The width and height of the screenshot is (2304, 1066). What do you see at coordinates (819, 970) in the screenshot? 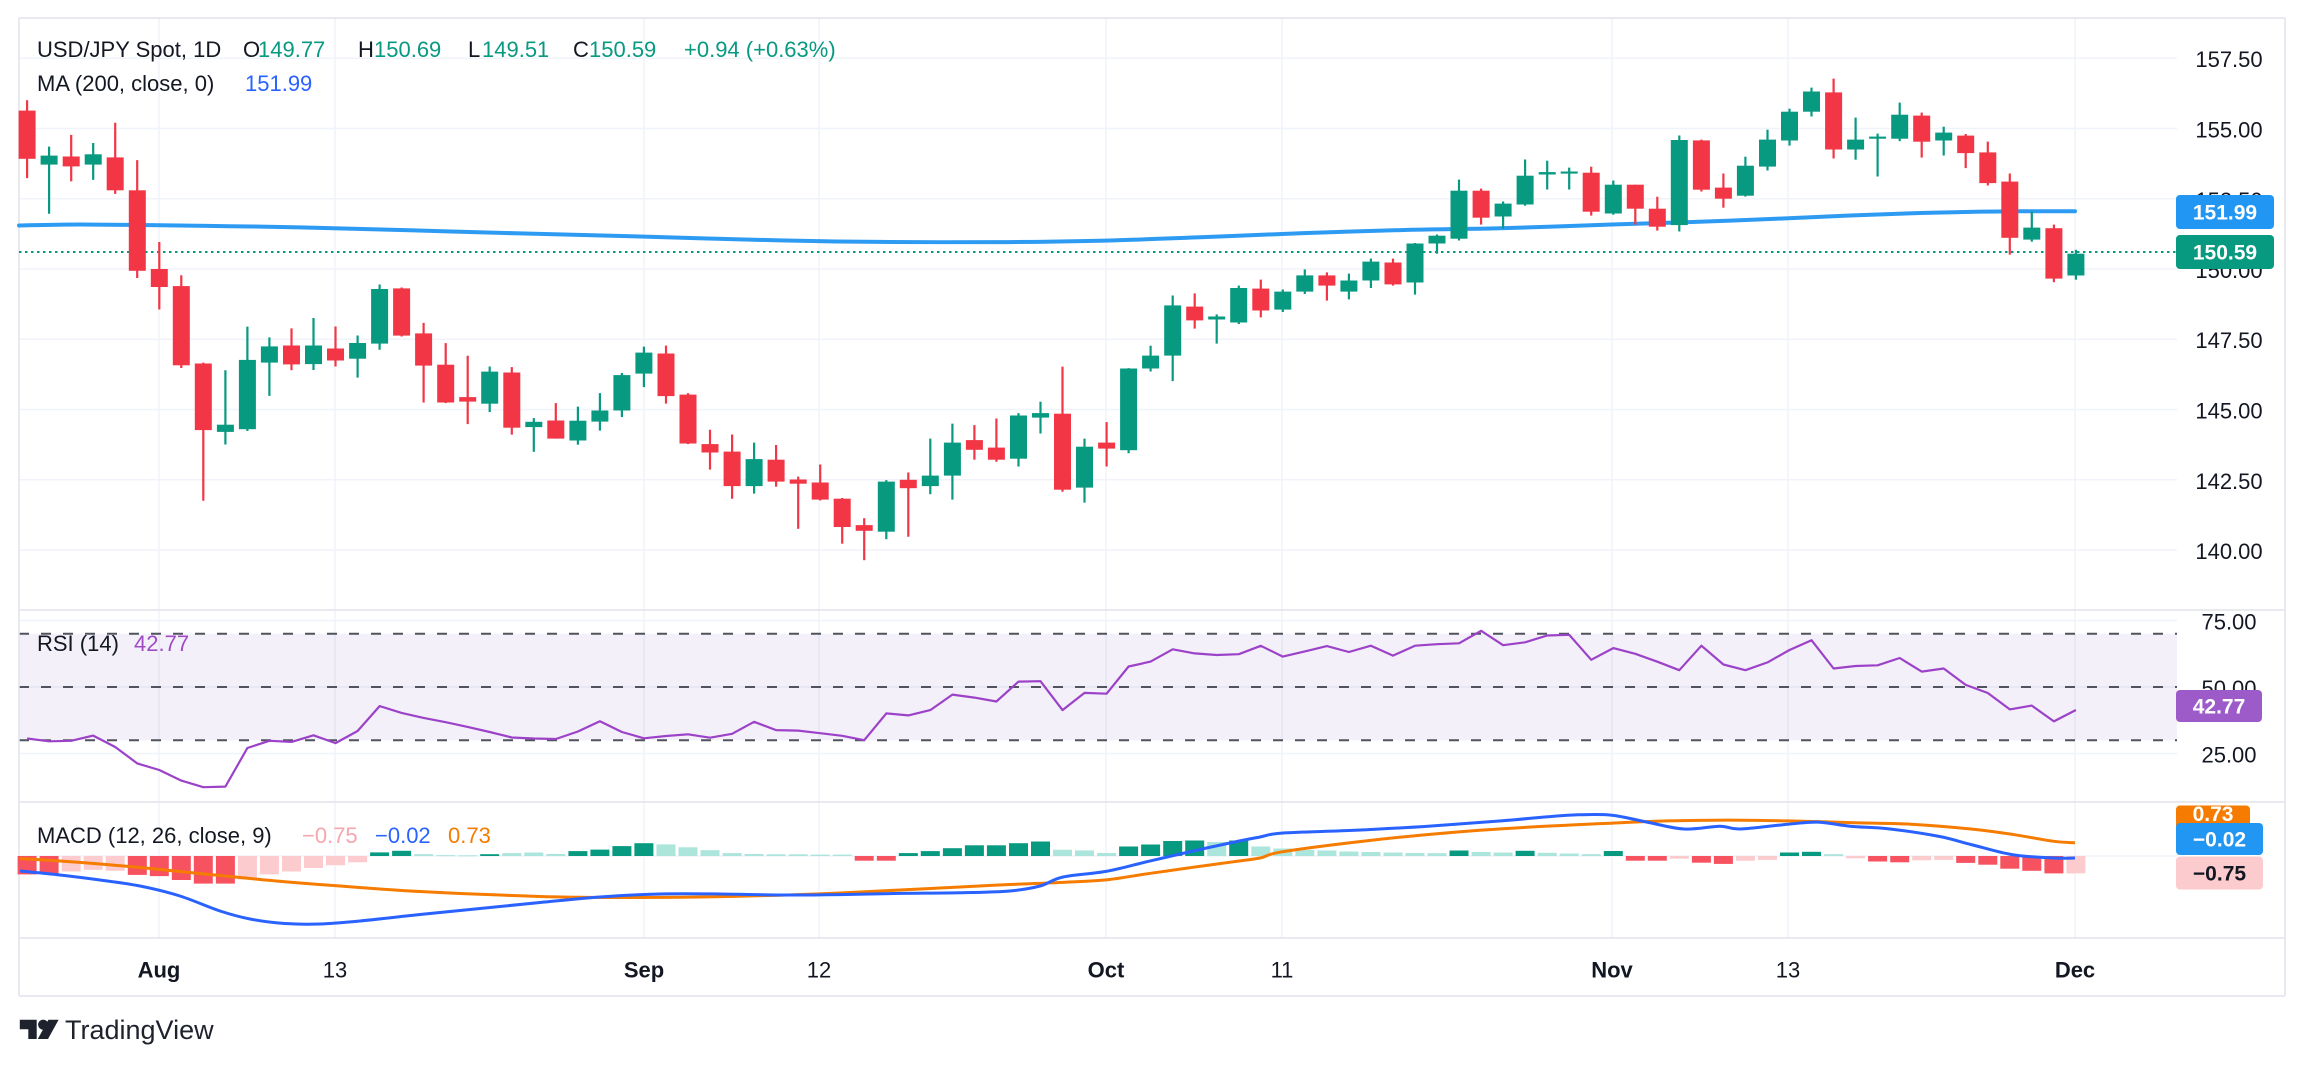
I see `svg-text: 12` at bounding box center [819, 970].